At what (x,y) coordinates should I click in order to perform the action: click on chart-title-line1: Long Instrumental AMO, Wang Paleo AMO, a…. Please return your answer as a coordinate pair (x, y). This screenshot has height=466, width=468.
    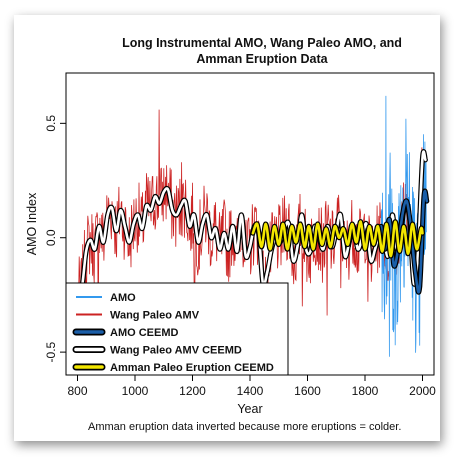
    Looking at the image, I should click on (262, 43).